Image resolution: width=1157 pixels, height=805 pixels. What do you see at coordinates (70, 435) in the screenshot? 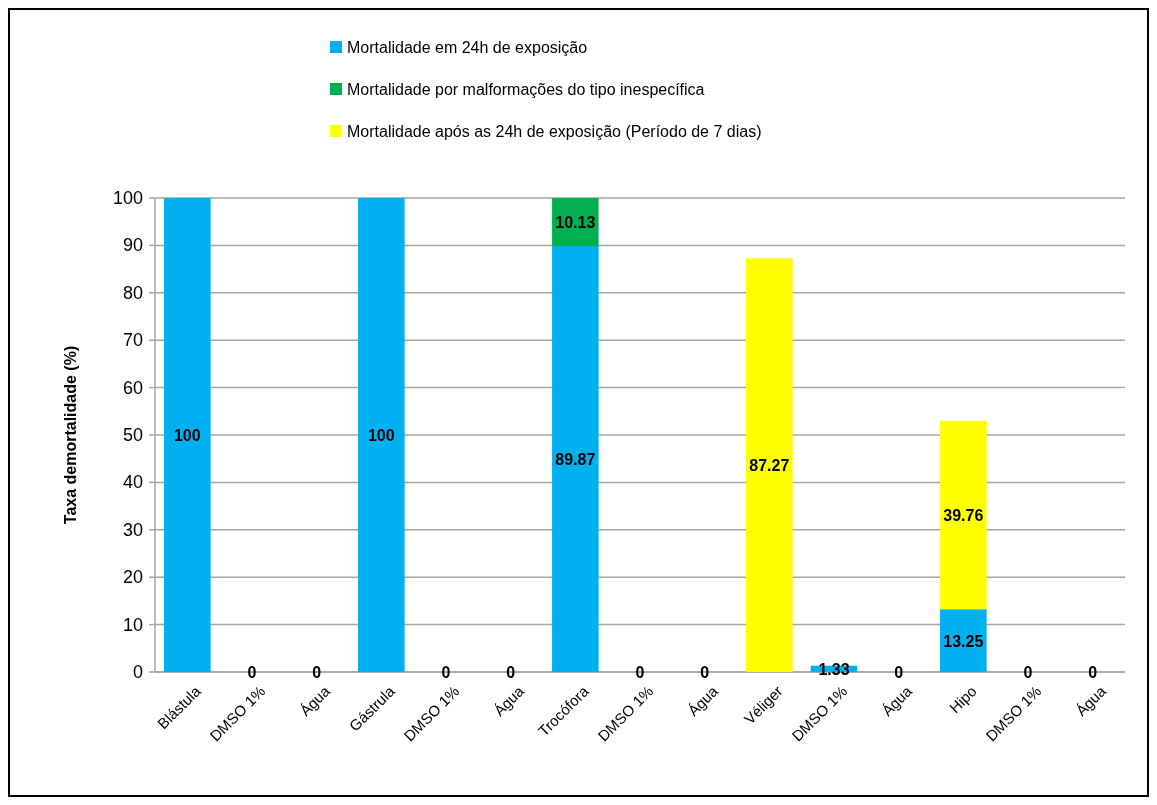
I see `y-axis-title: Taxa demortalidade (%)` at bounding box center [70, 435].